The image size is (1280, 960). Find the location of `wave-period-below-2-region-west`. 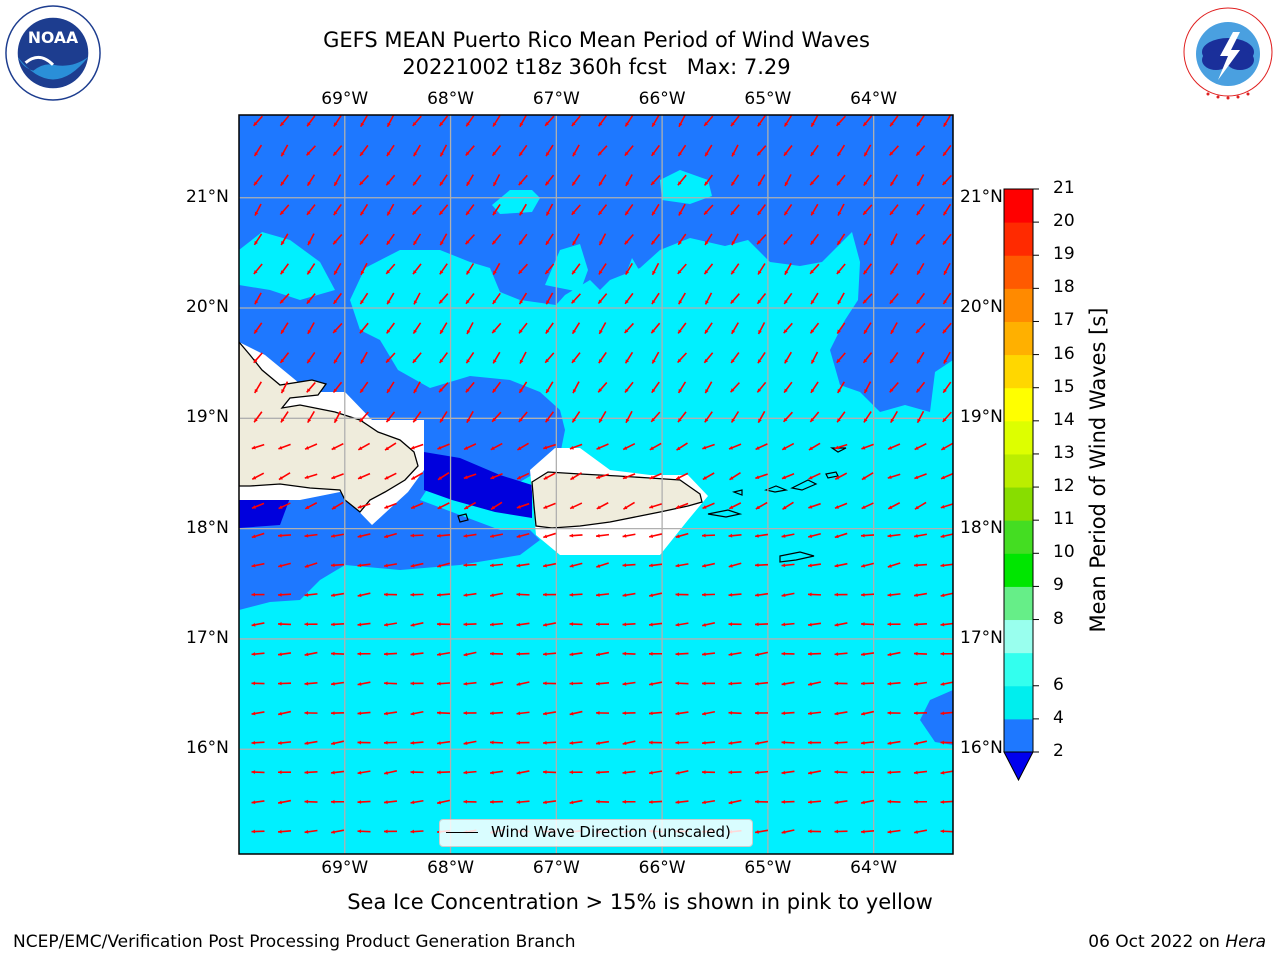

wave-period-below-2-region-west is located at coordinates (264, 513).